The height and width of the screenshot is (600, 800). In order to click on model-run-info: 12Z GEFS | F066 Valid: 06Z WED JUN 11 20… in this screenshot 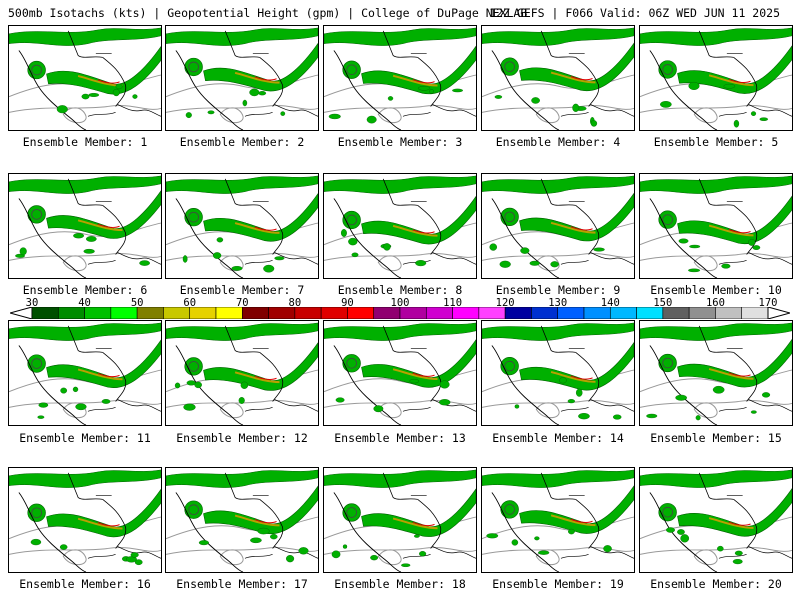, I will do `click(634, 13)`.